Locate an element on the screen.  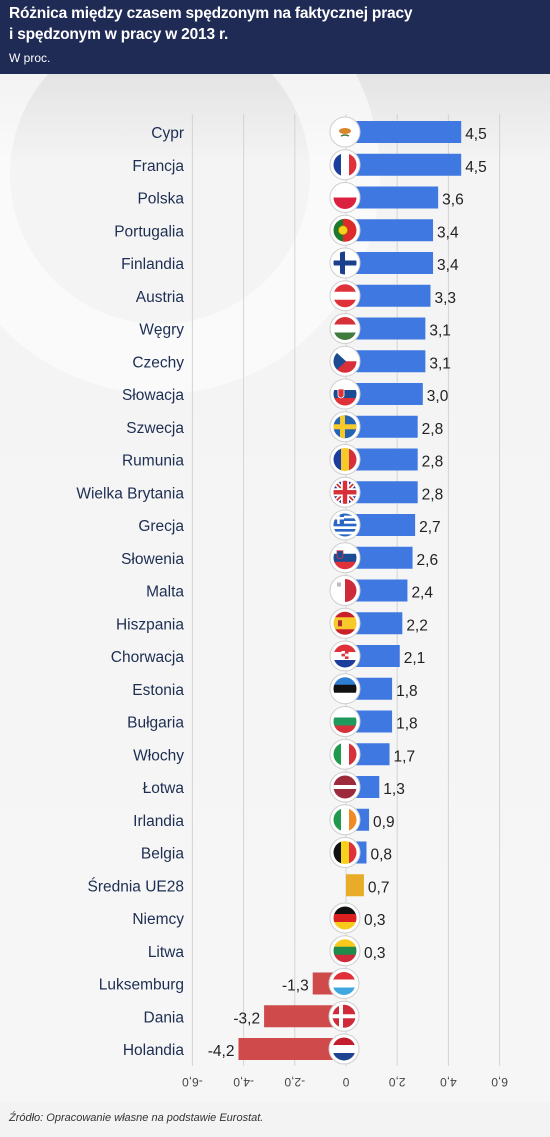
average-bar is located at coordinates (355, 885).